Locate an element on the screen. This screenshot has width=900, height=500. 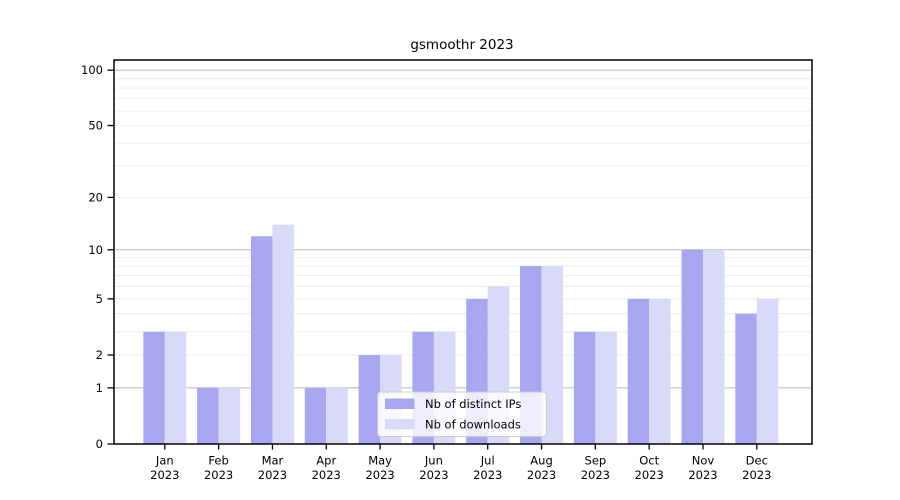
bar-feb-ips is located at coordinates (208, 415).